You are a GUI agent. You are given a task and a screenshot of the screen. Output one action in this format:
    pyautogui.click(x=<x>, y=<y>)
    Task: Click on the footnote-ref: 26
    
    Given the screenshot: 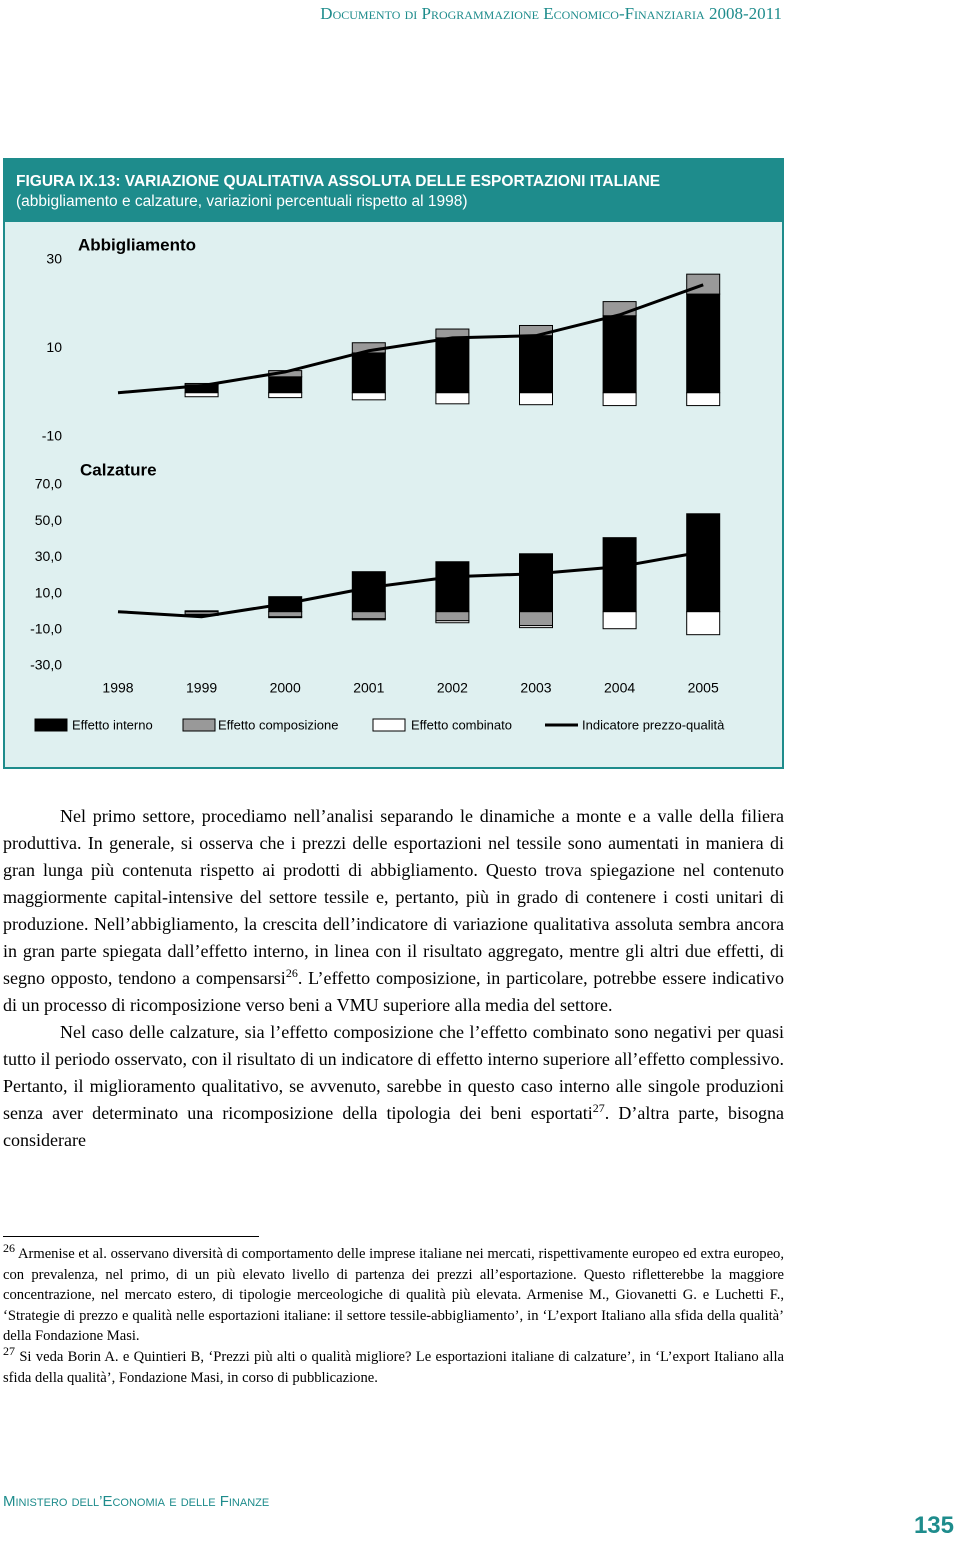 What is the action you would take?
    pyautogui.click(x=291, y=973)
    